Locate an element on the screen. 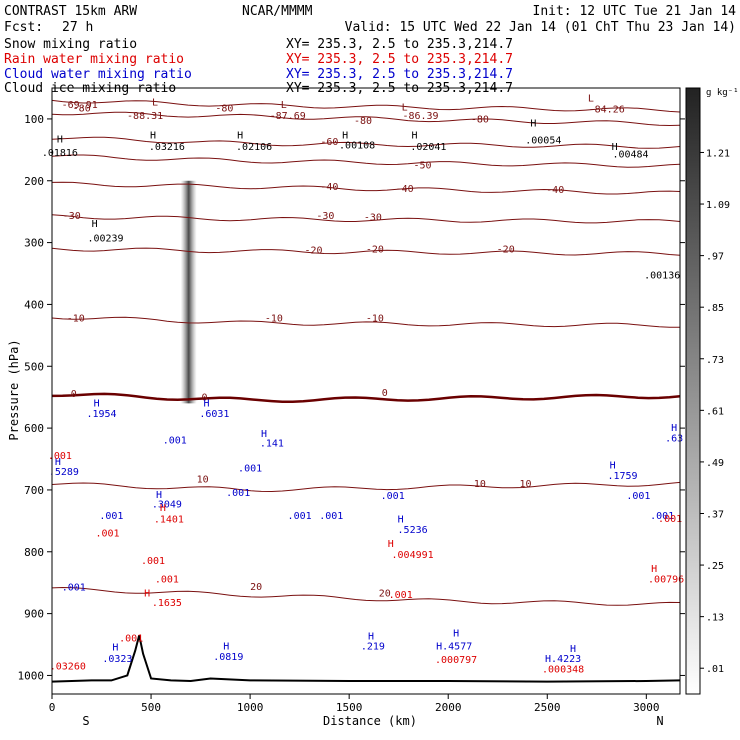  field-xy-snow: XY= 235.3, 2.5 to 235.3,214.7 is located at coordinates (399, 44).